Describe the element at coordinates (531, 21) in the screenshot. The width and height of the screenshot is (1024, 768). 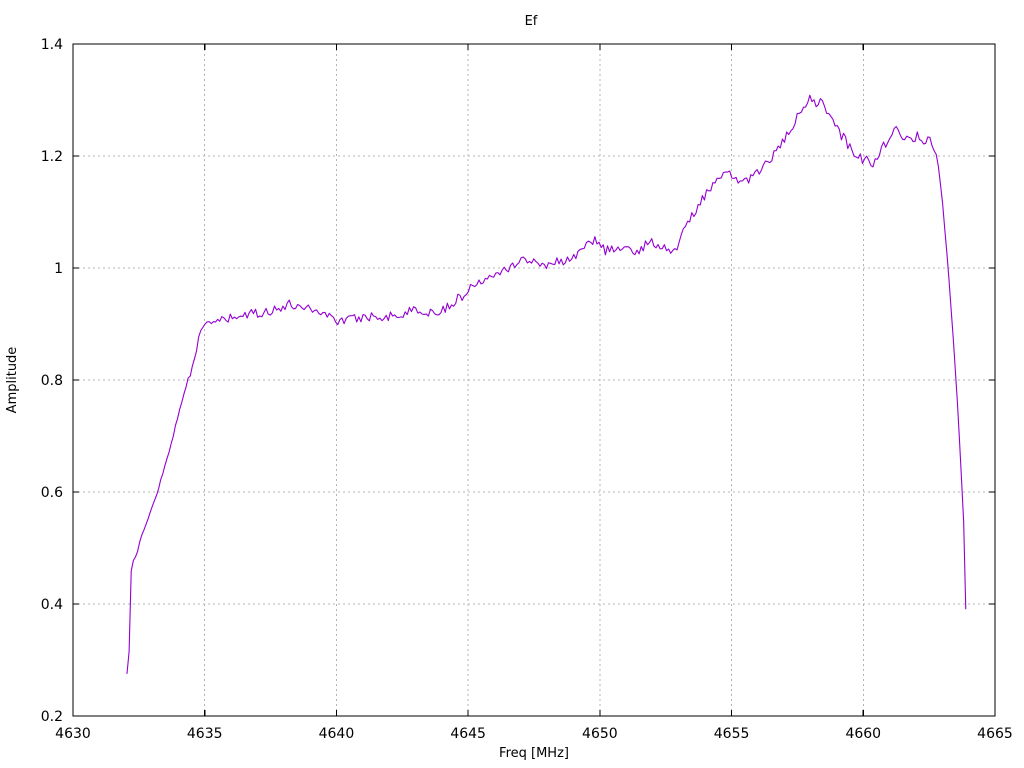
I see `chart-title: Ef` at that location.